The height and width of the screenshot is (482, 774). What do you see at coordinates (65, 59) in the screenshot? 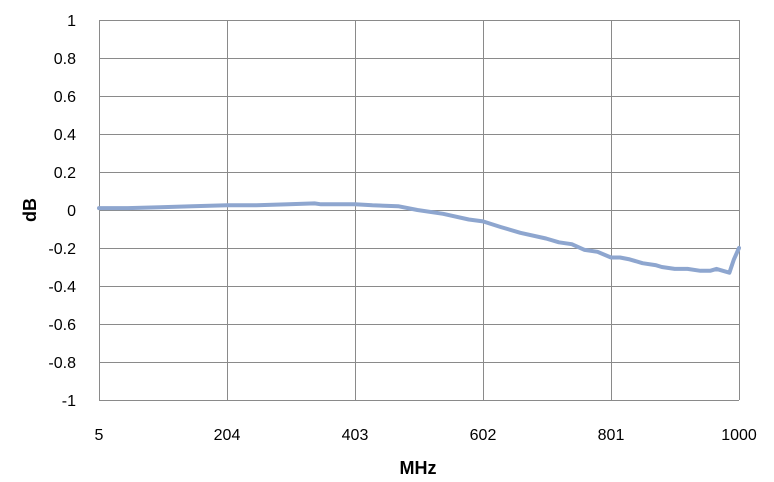
I see `y-tick-label: 0.8` at bounding box center [65, 59].